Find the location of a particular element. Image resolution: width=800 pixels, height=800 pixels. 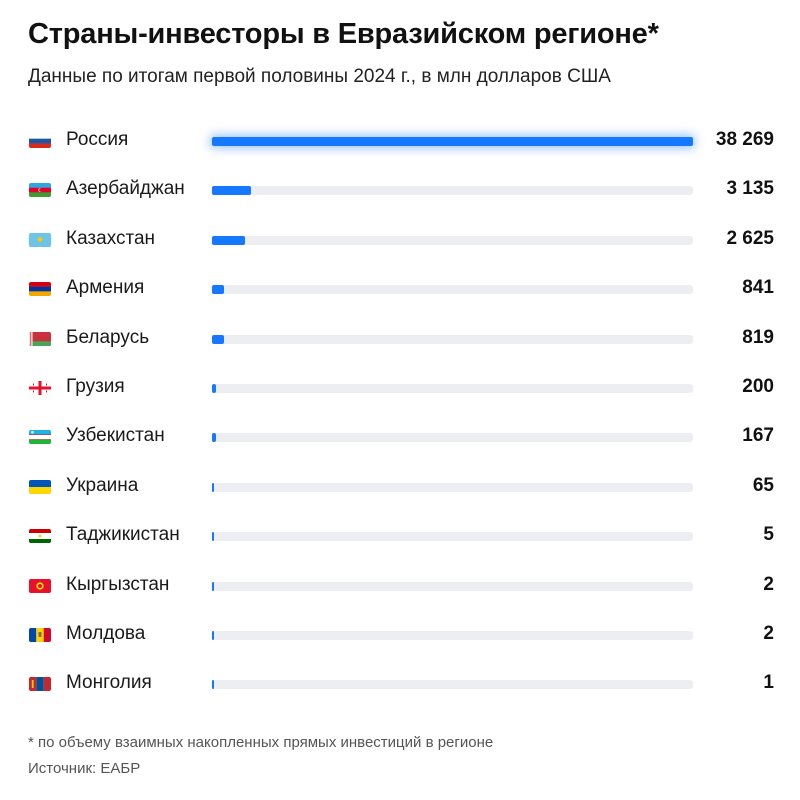

bar-row: Россия 38 269 is located at coordinates (400, 140).